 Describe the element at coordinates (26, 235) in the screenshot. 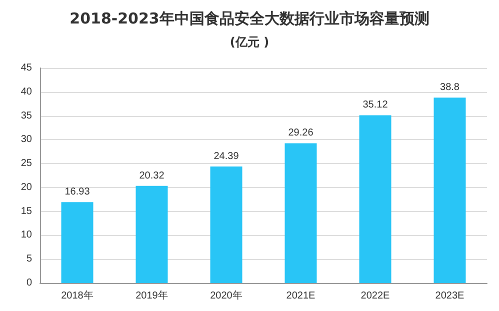

I see `y-tick-label: 10` at that location.